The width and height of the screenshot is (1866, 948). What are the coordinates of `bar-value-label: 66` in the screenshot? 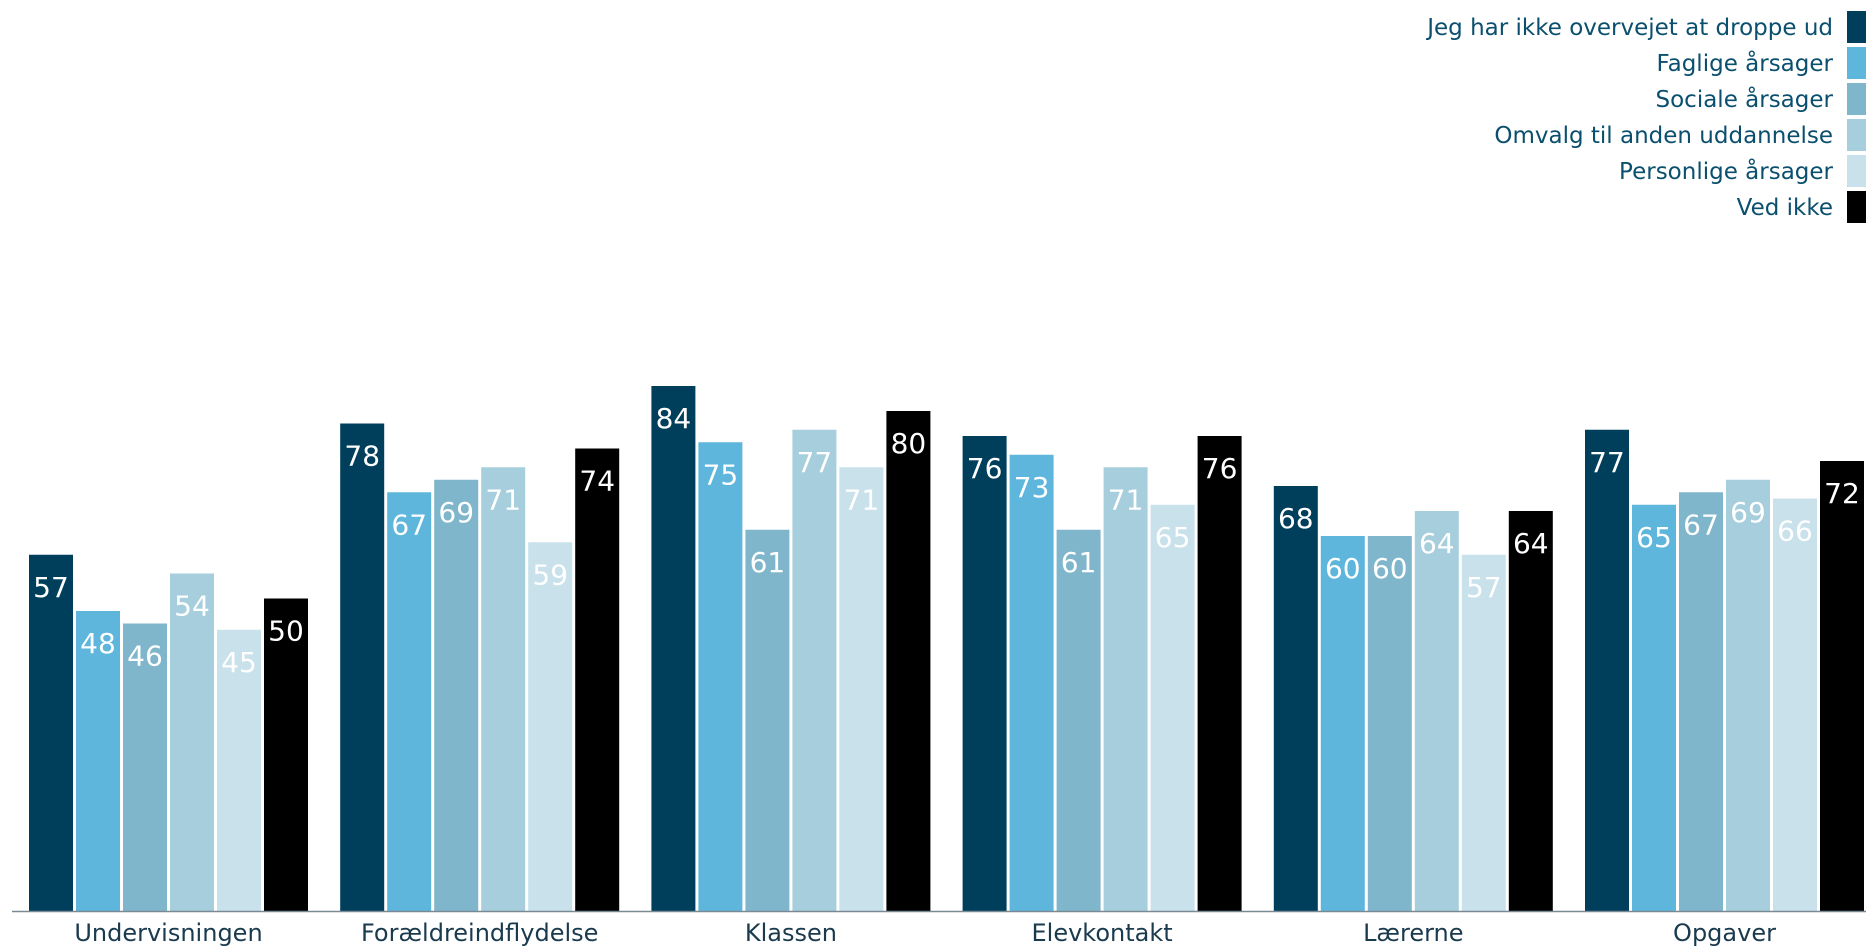 It's located at (1795, 531).